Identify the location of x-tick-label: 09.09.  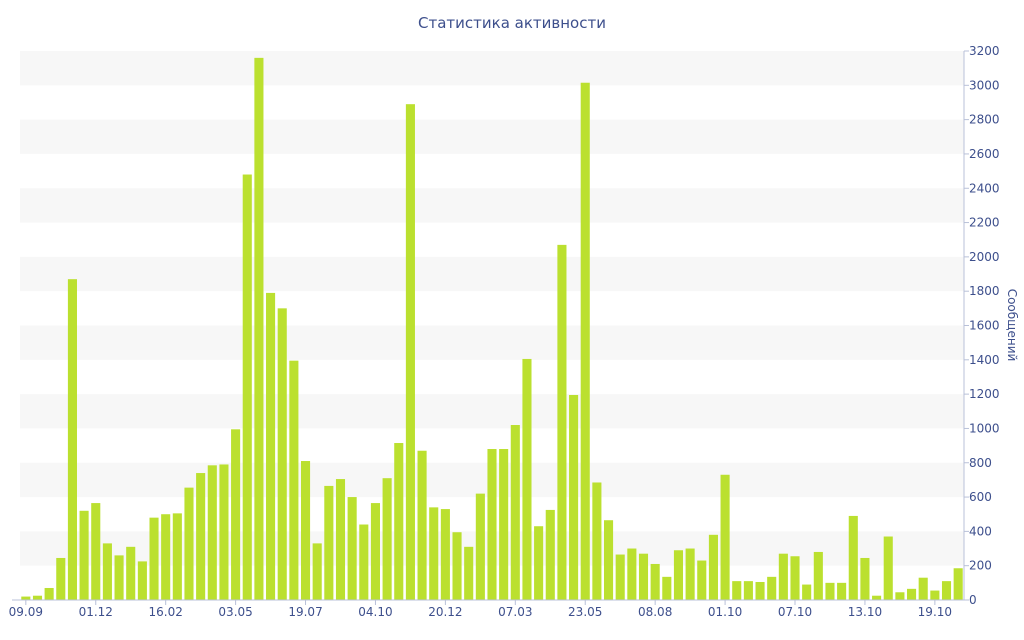
(26, 612).